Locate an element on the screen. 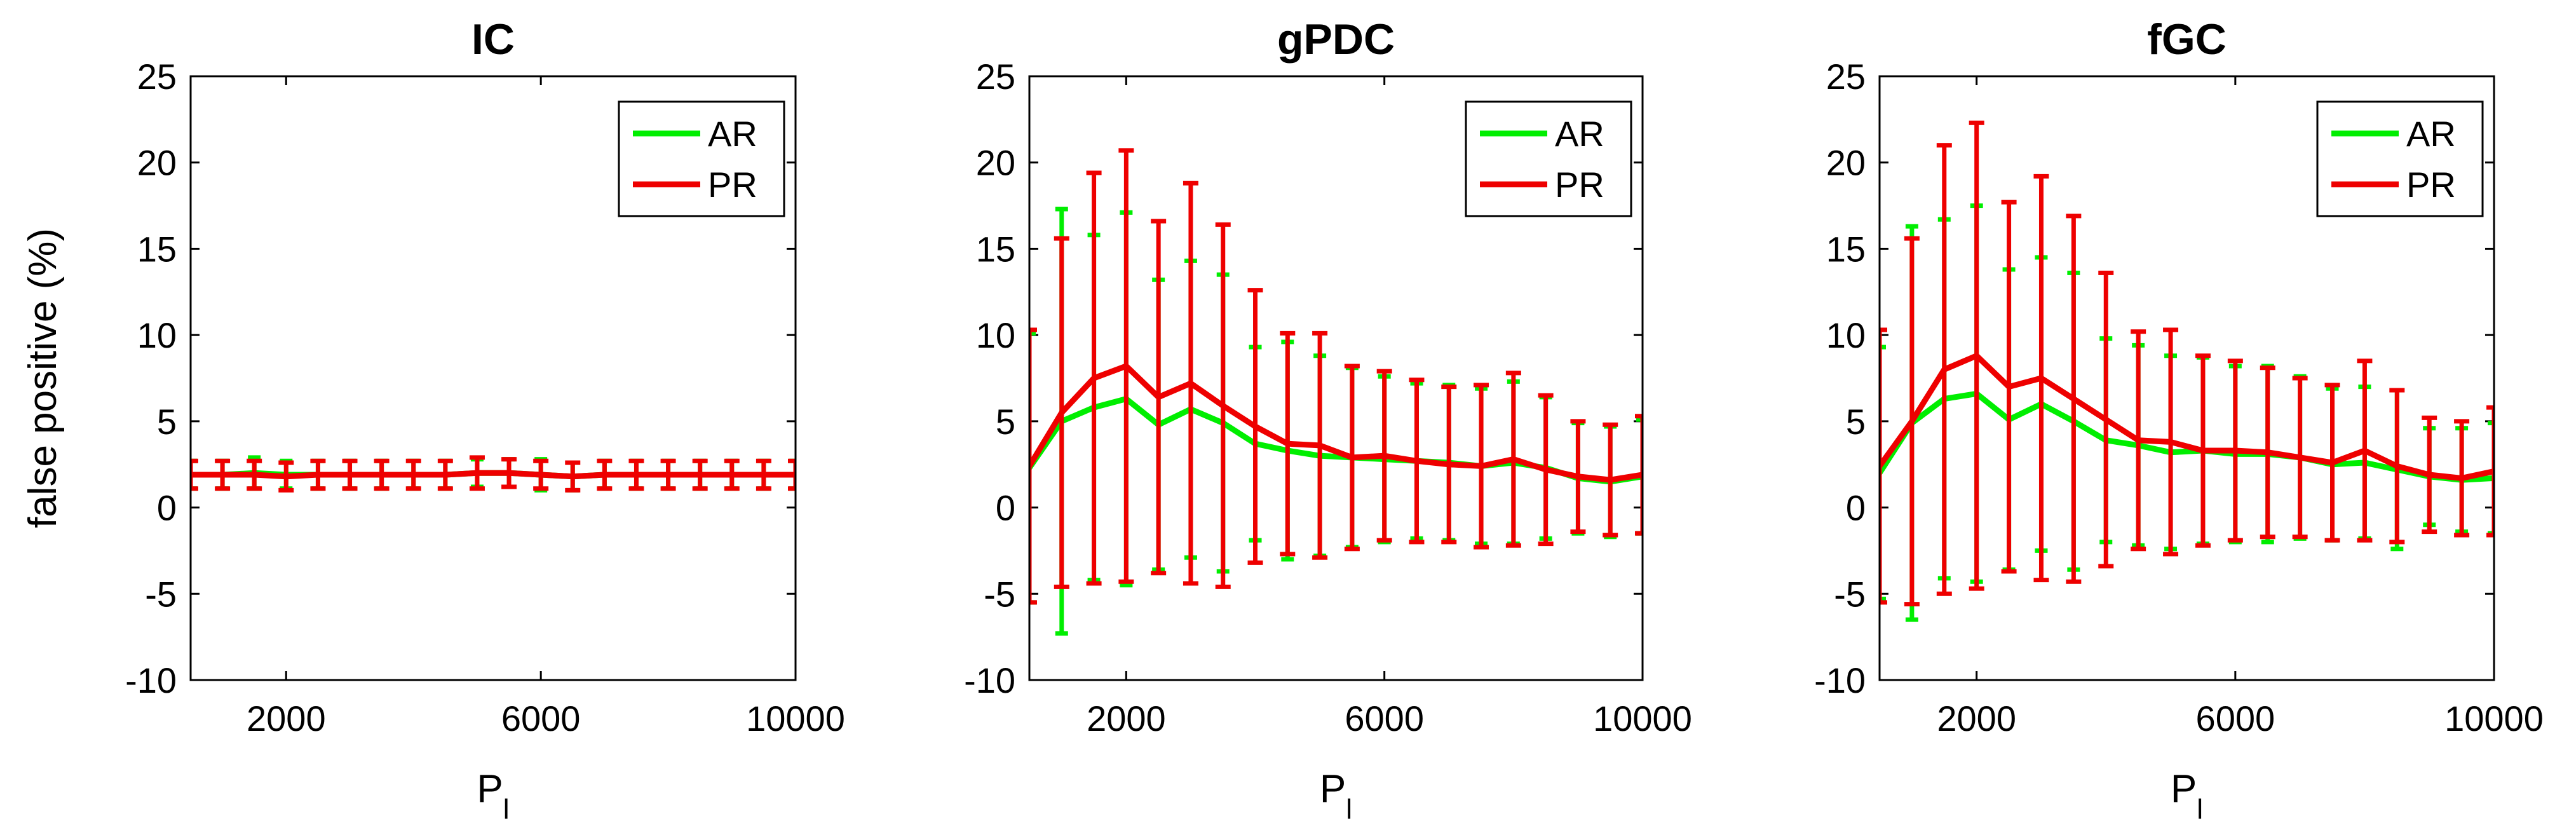  y-axis-label: false positive (%) is located at coordinates (43, 378).